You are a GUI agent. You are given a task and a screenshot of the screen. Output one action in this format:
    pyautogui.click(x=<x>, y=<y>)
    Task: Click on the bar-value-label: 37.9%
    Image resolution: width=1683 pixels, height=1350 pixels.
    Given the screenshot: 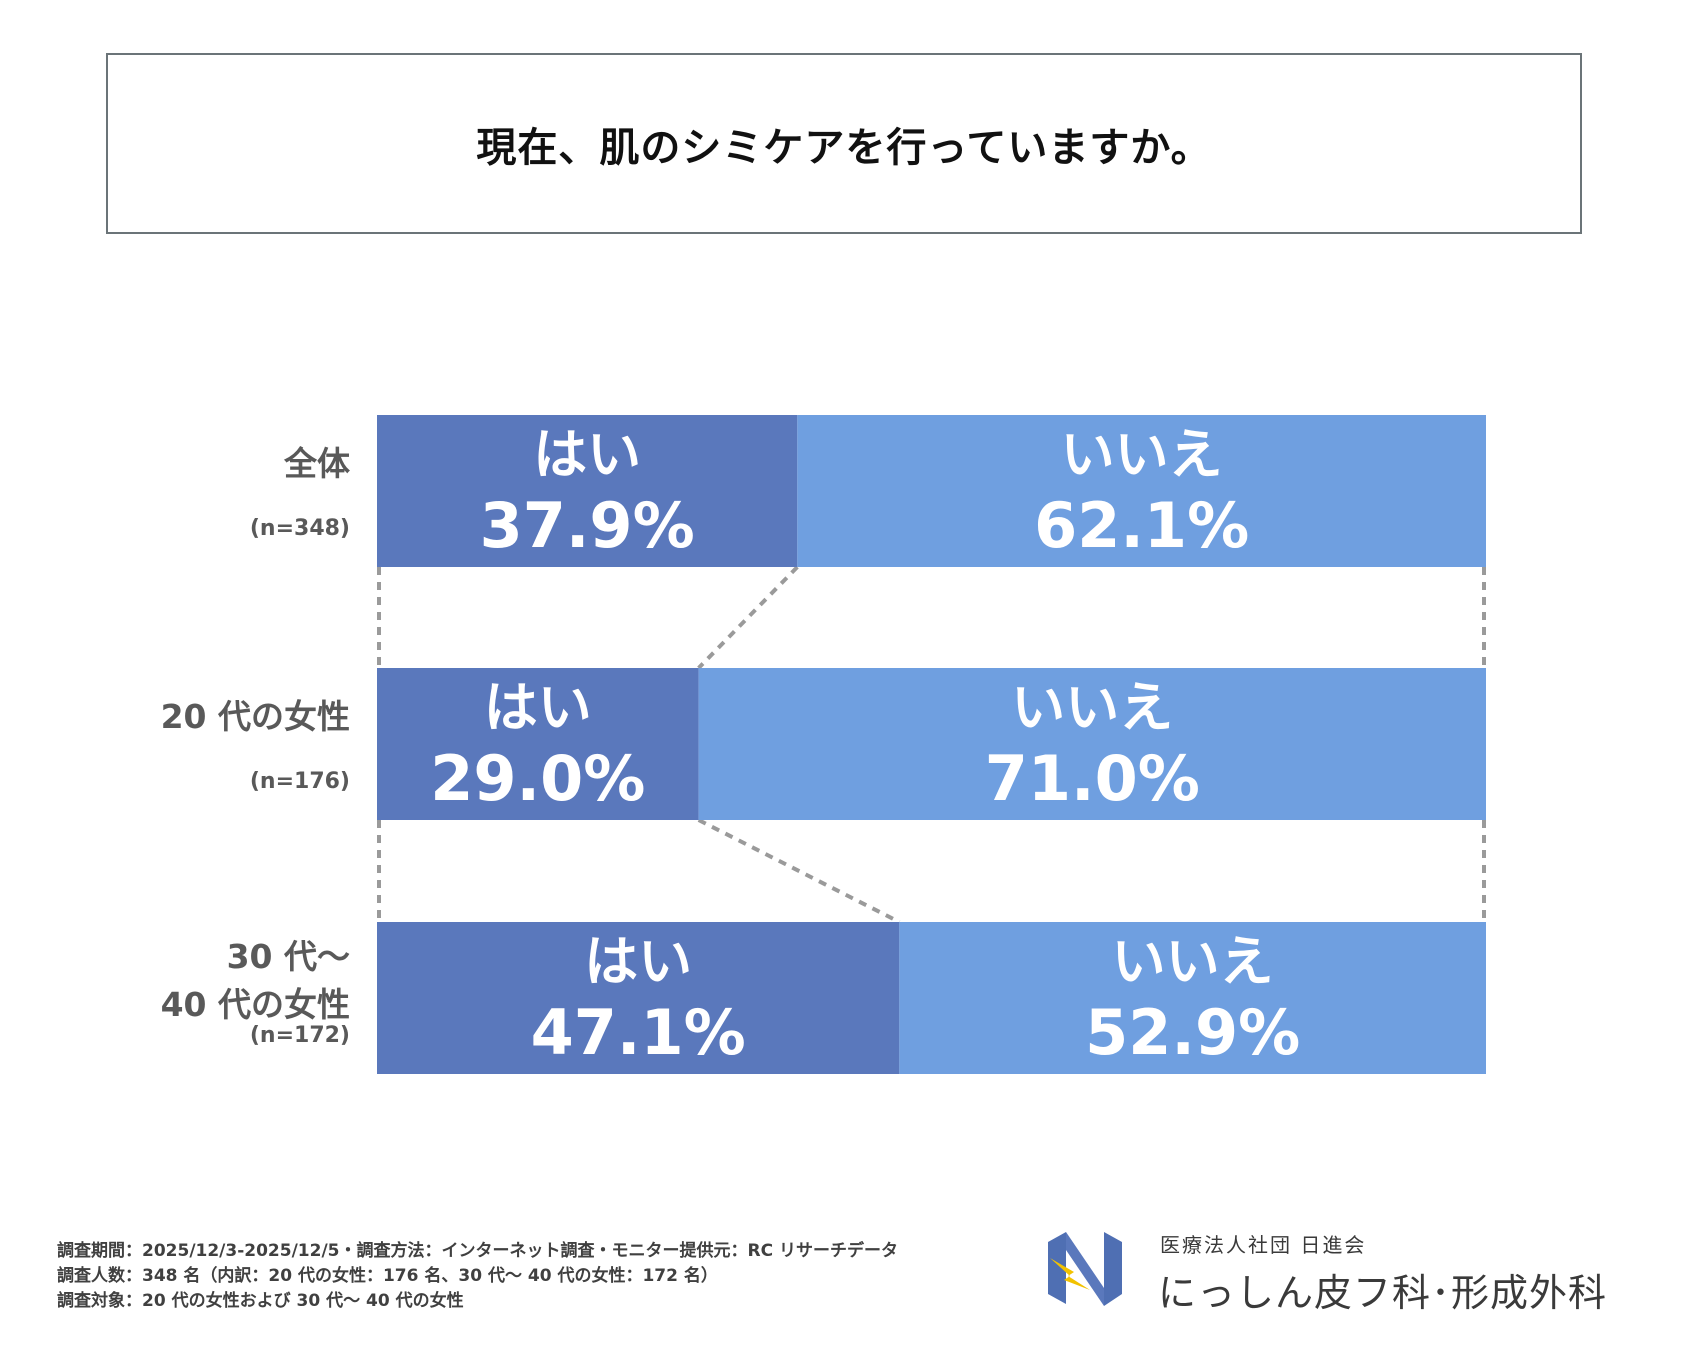 What is the action you would take?
    pyautogui.click(x=587, y=525)
    